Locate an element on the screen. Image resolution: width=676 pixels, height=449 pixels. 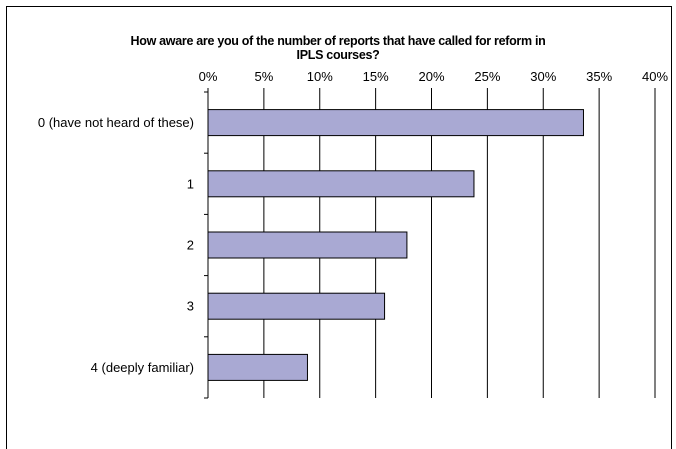
category-label-3: 3 is located at coordinates (190, 306).